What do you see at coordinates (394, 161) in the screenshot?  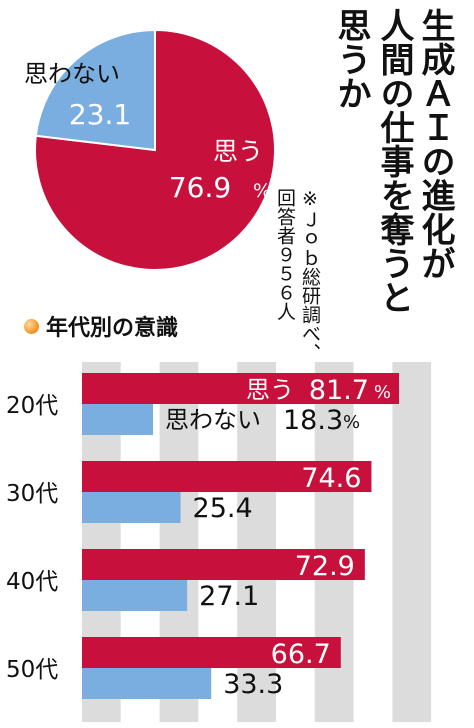 I see `title-line-2: 人間の仕事を奪うと` at bounding box center [394, 161].